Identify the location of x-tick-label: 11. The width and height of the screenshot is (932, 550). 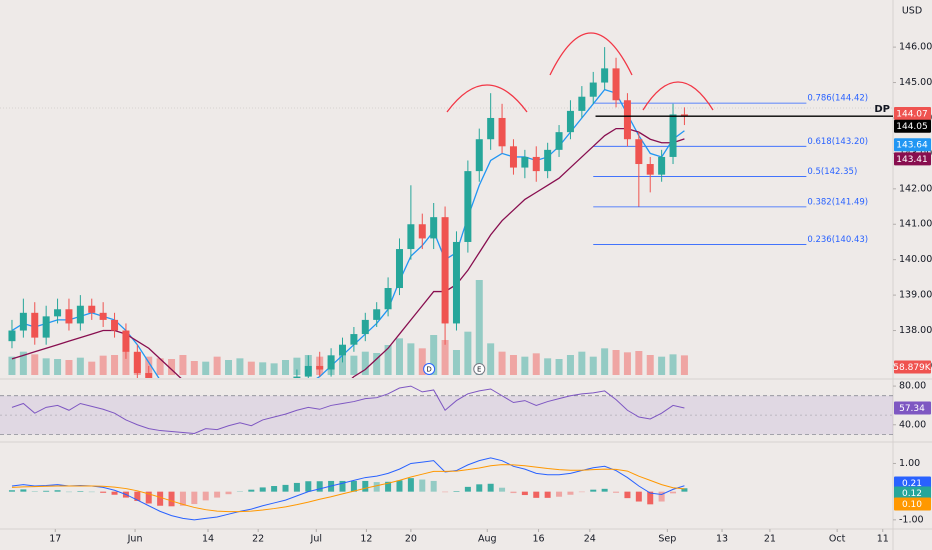
(883, 539).